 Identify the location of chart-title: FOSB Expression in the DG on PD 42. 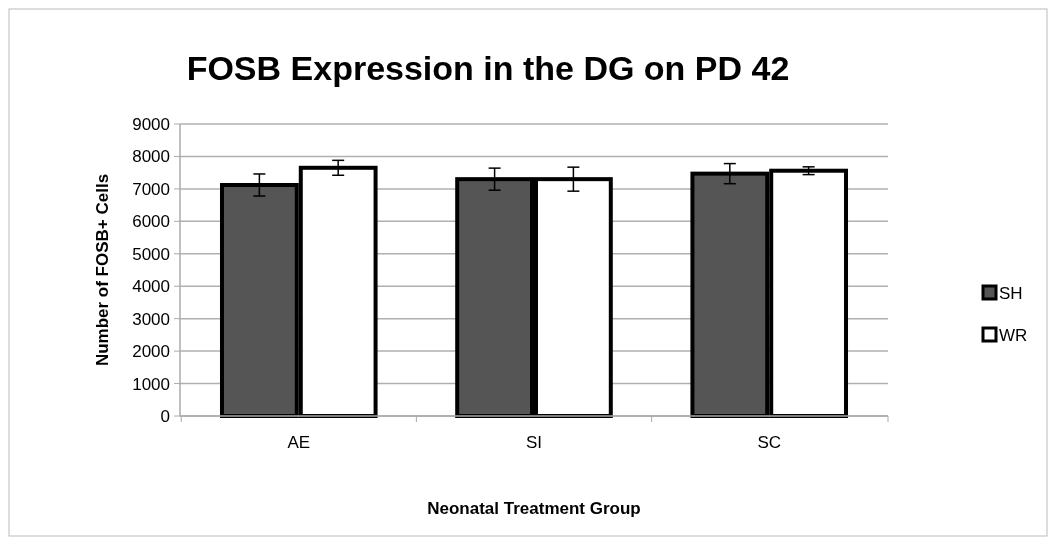
(488, 68).